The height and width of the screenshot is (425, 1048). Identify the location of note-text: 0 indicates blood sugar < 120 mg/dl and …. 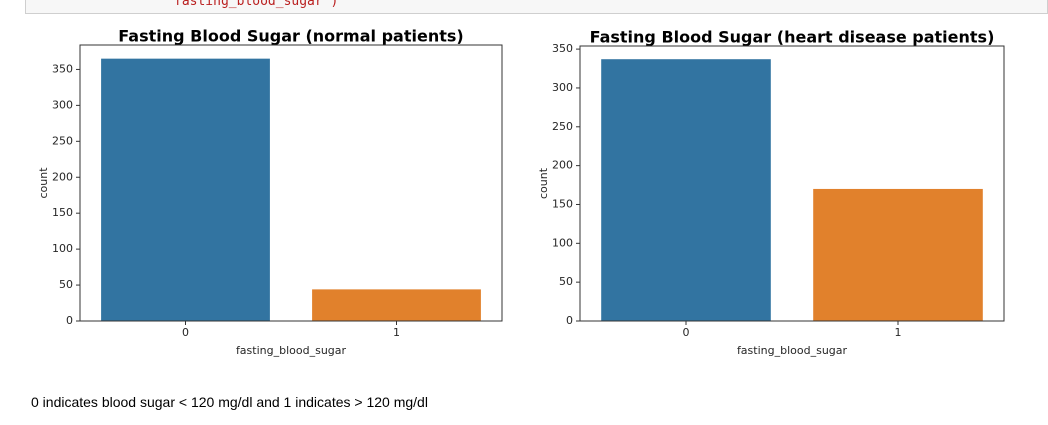
(229, 402).